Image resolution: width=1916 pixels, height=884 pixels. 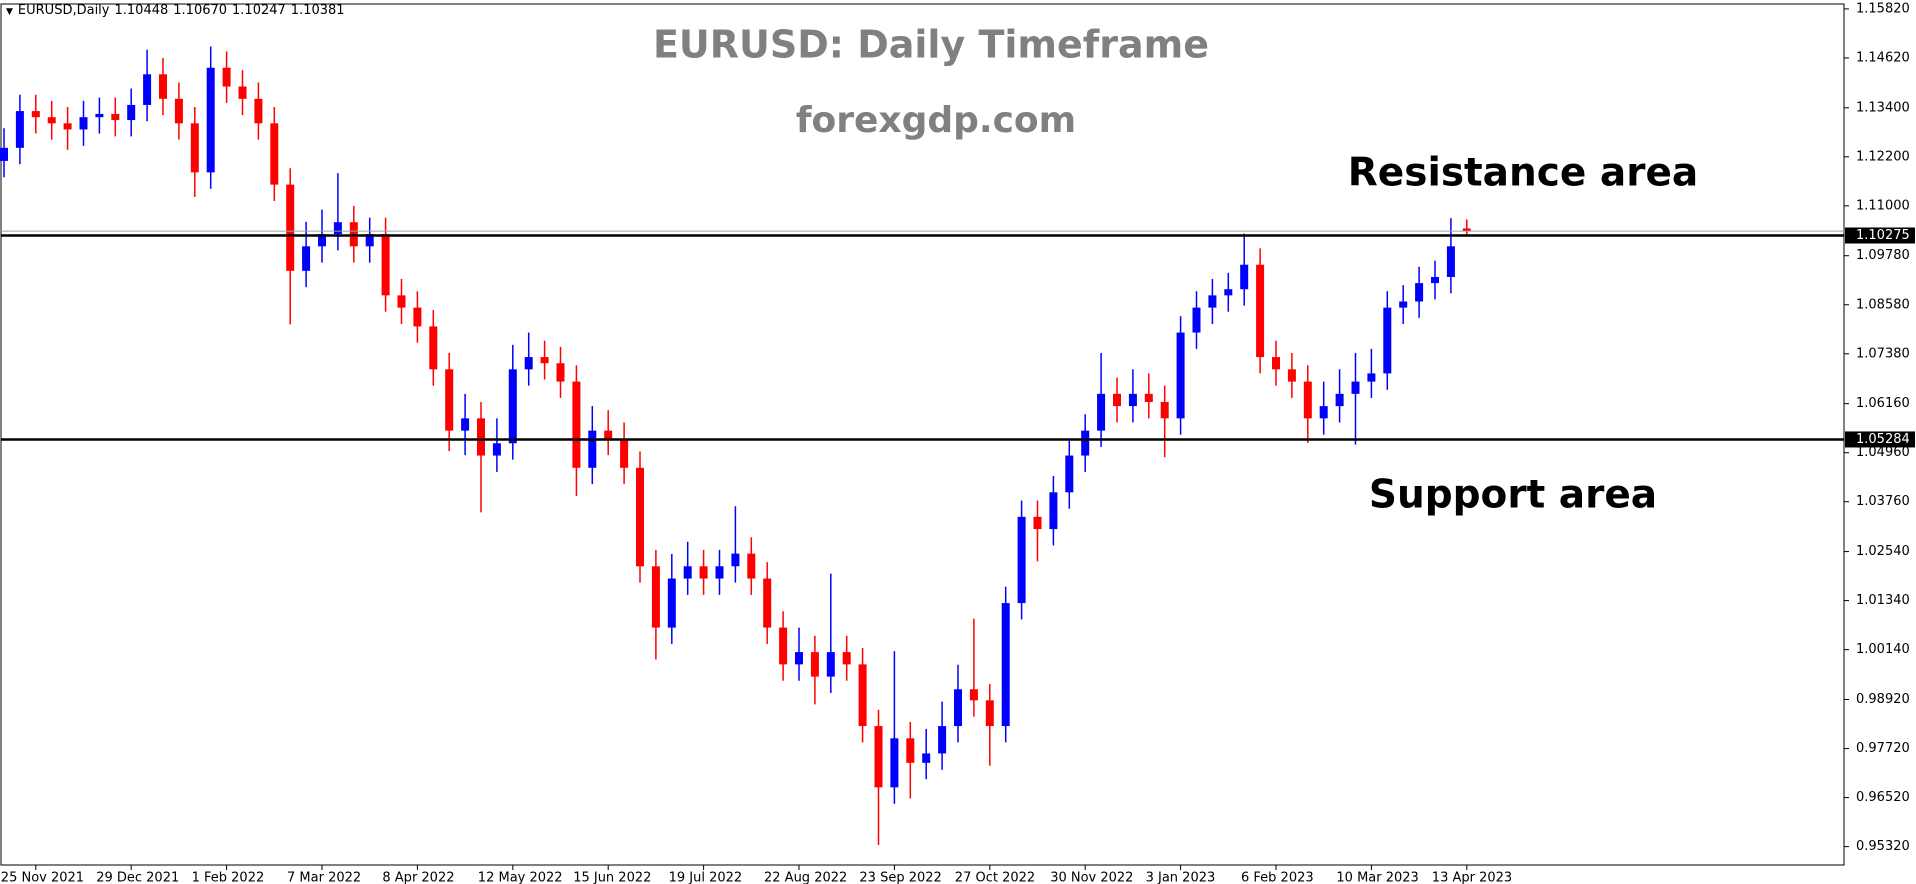 What do you see at coordinates (259, 10) in the screenshot?
I see `ohlc-value: 1.10247` at bounding box center [259, 10].